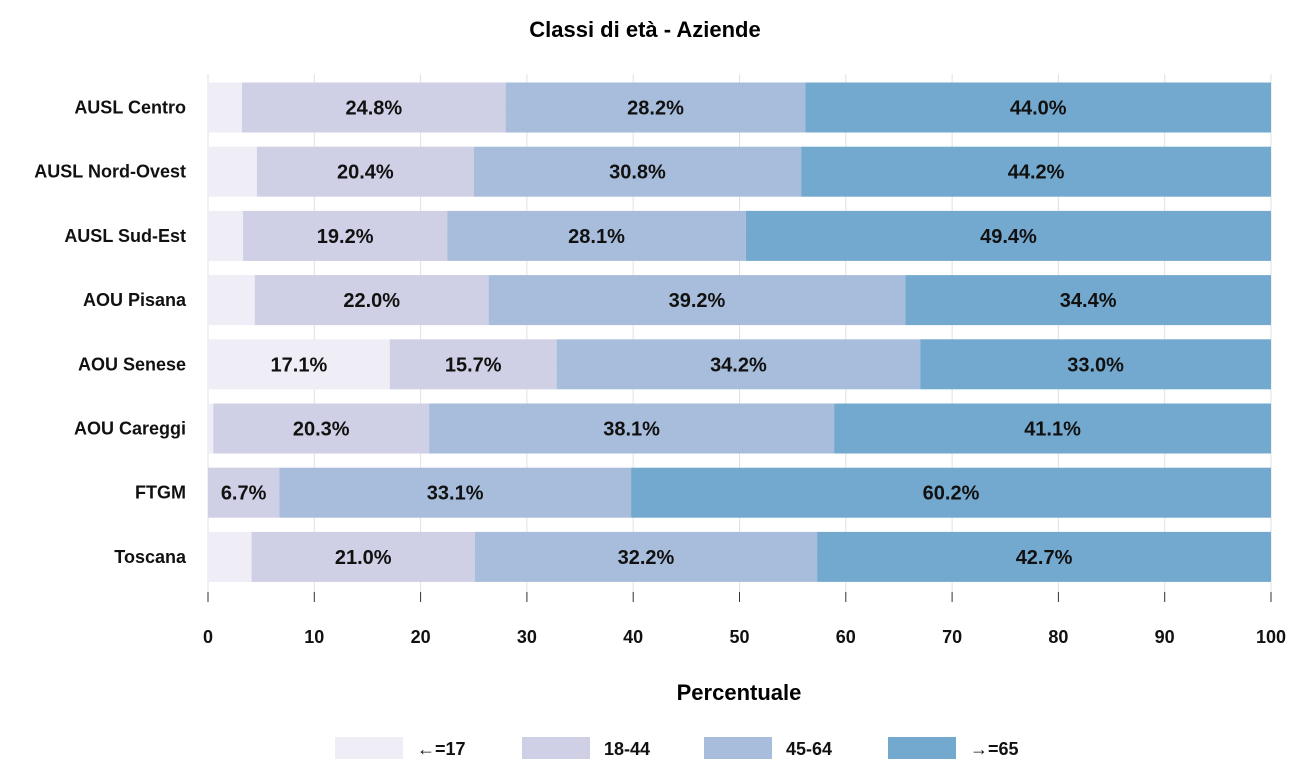  I want to click on category-label: AUSL Sud-Est, so click(125, 236).